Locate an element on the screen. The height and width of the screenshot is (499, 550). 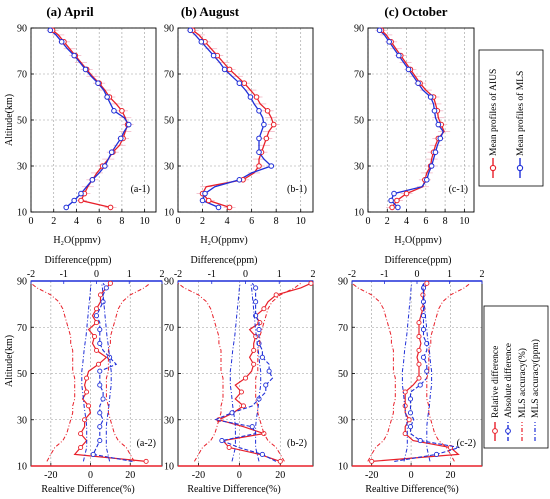
panel-annotation: (c-2) is located at coordinates (466, 443).